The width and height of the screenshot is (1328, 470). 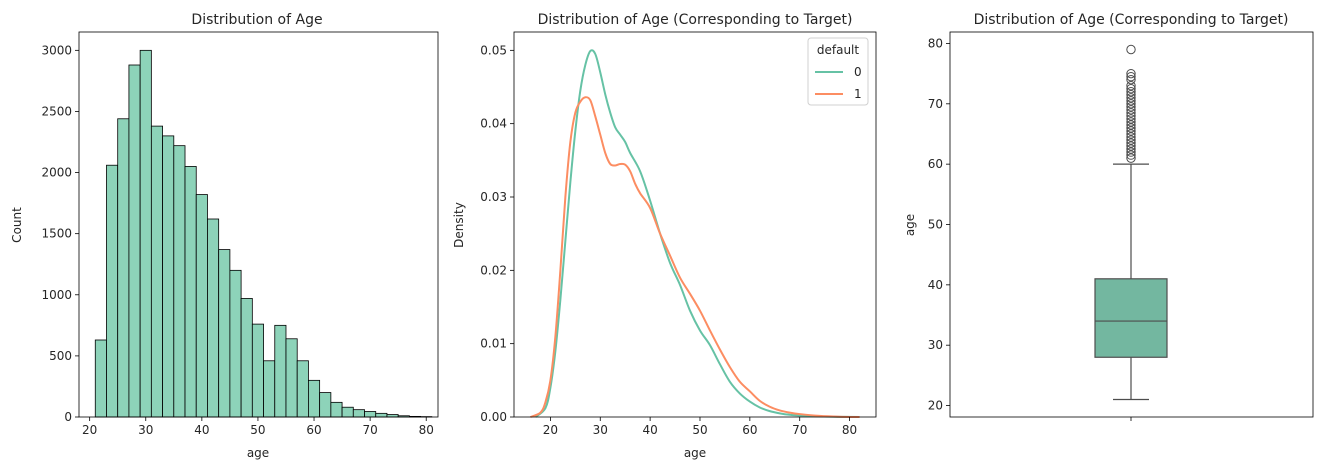 What do you see at coordinates (939, 224) in the screenshot?
I see `boxplot-y-ticks: 20 30 40 50 60 70 80` at bounding box center [939, 224].